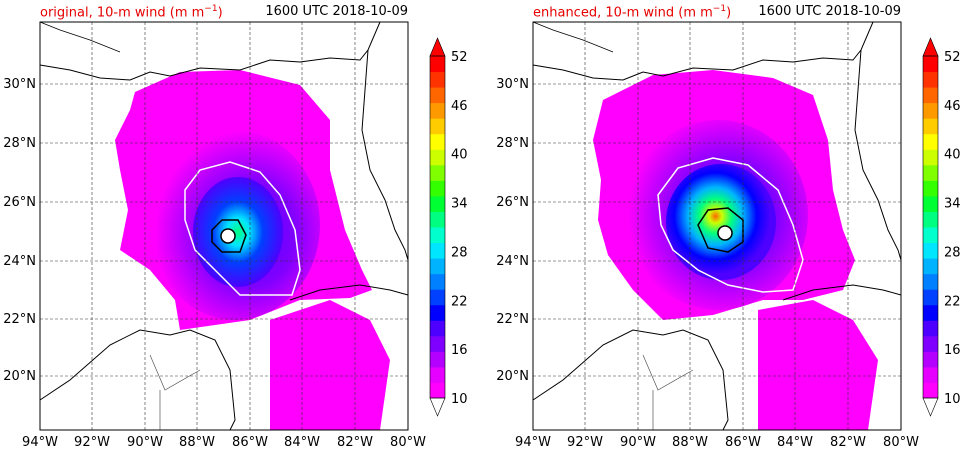  I want to click on colorbar-extend-min, so click(930, 407).